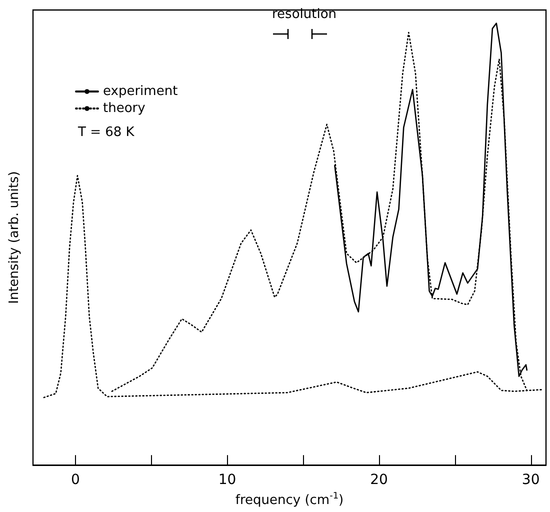 This screenshot has height=512, width=550. Describe the element at coordinates (379, 480) in the screenshot. I see `x-tick-label: 20` at that location.